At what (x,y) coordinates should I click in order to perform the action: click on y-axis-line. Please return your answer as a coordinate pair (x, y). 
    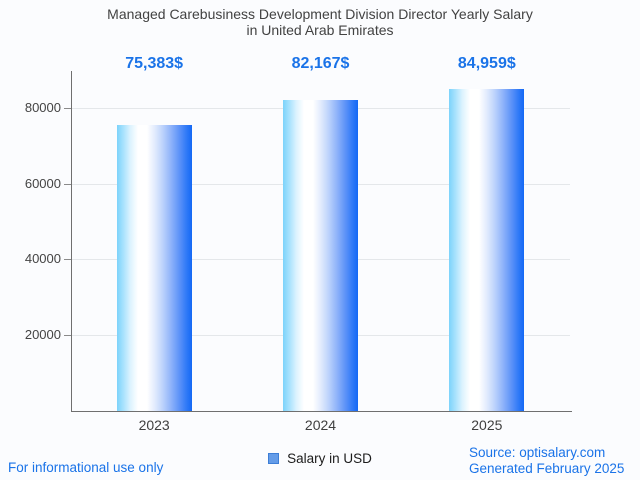
    Looking at the image, I should click on (71, 241).